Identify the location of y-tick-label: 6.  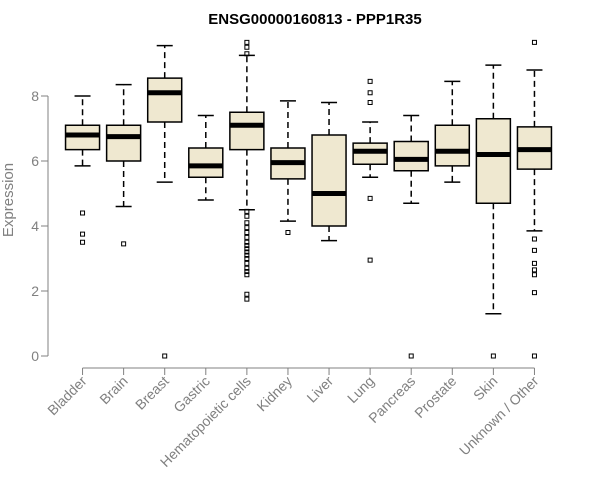
(35, 161).